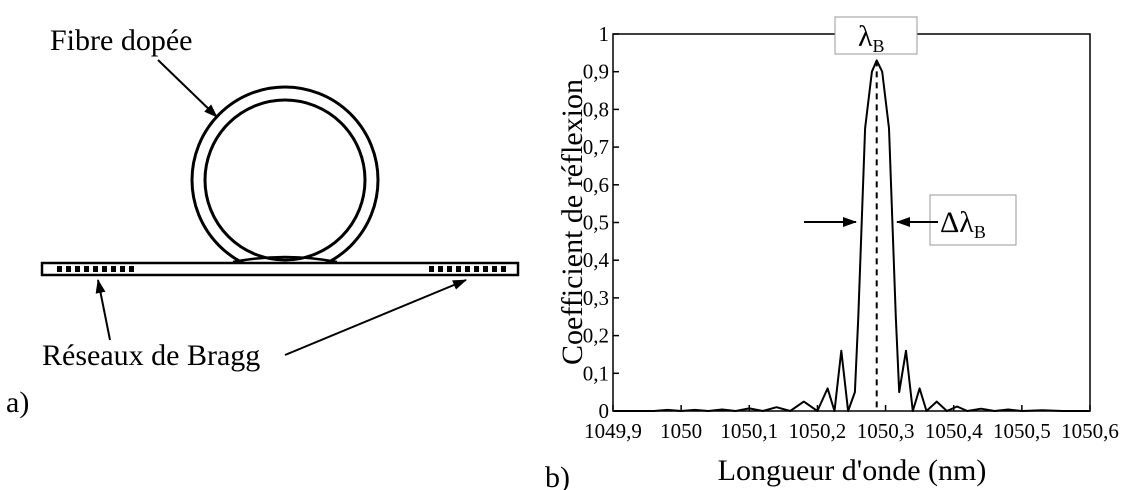 This screenshot has width=1137, height=490. What do you see at coordinates (604, 34) in the screenshot?
I see `y-tick-label: 1` at bounding box center [604, 34].